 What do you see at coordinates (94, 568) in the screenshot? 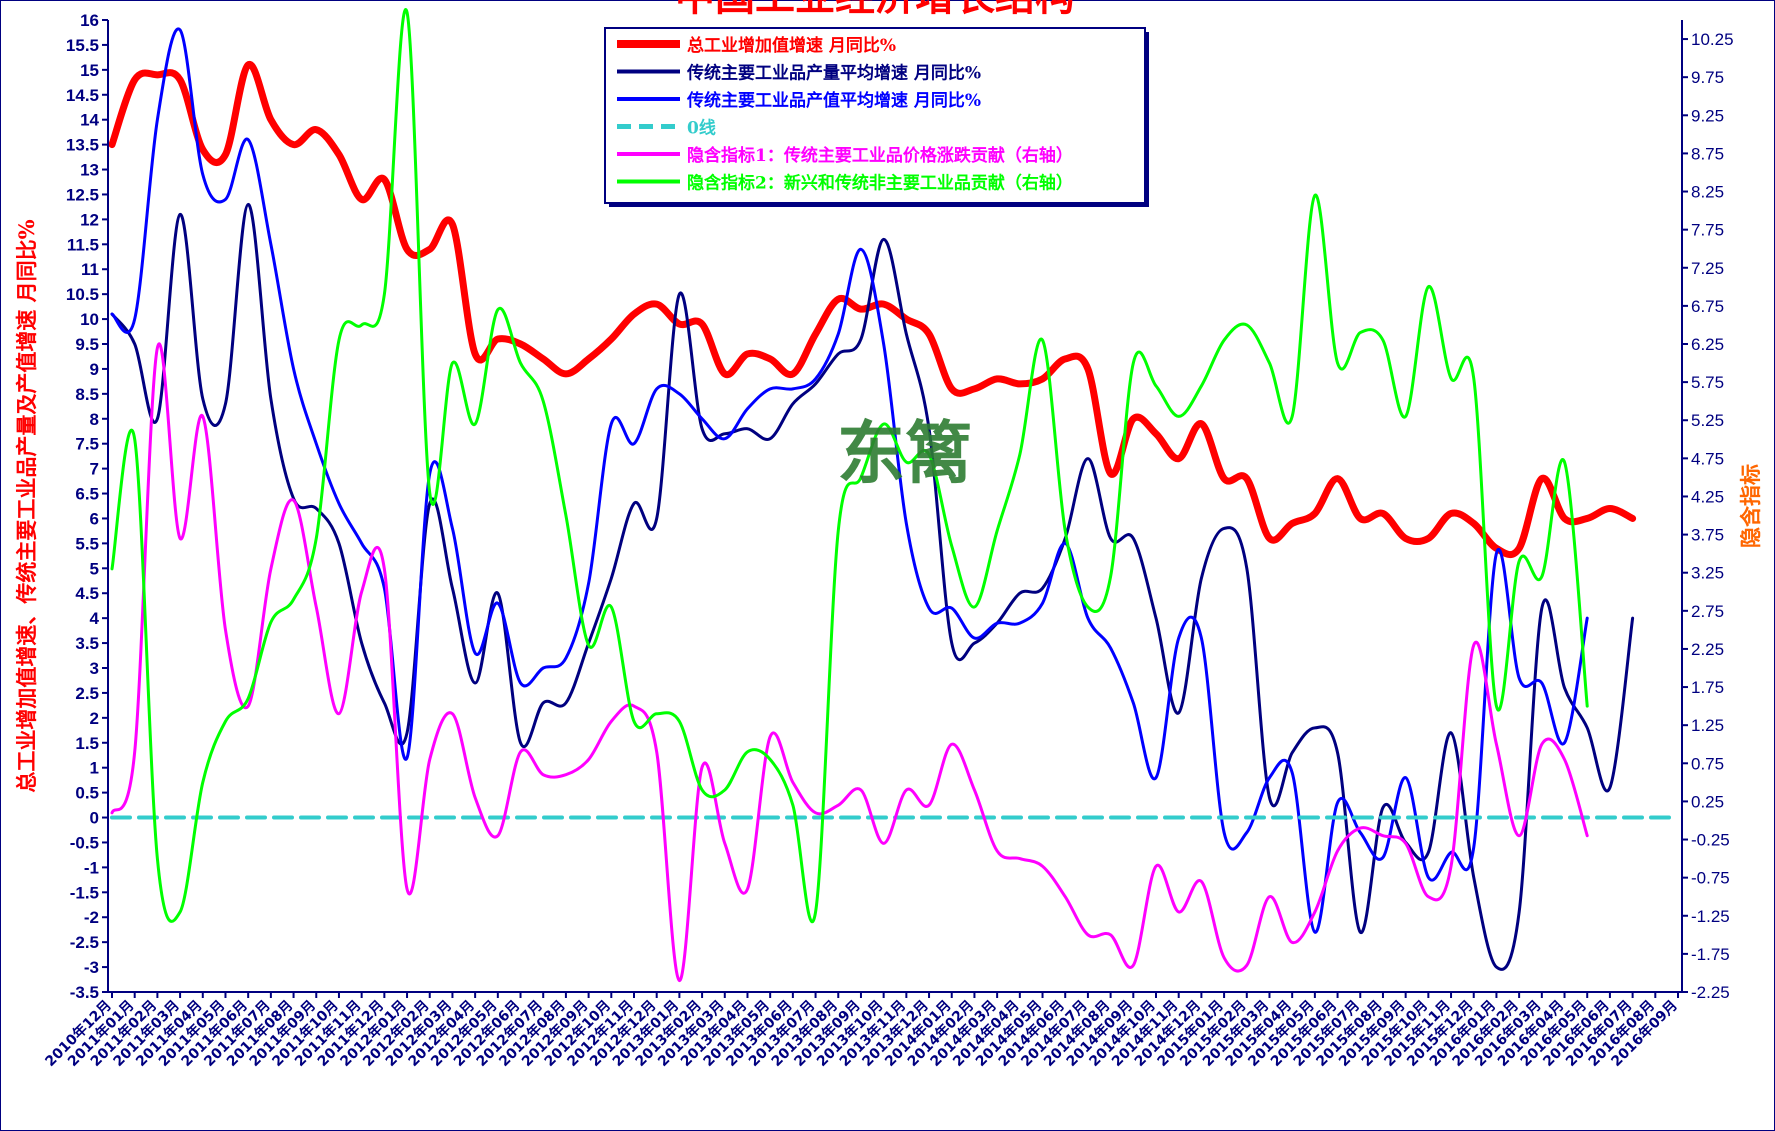
I see `y-tick-label-left: 5` at bounding box center [94, 568].